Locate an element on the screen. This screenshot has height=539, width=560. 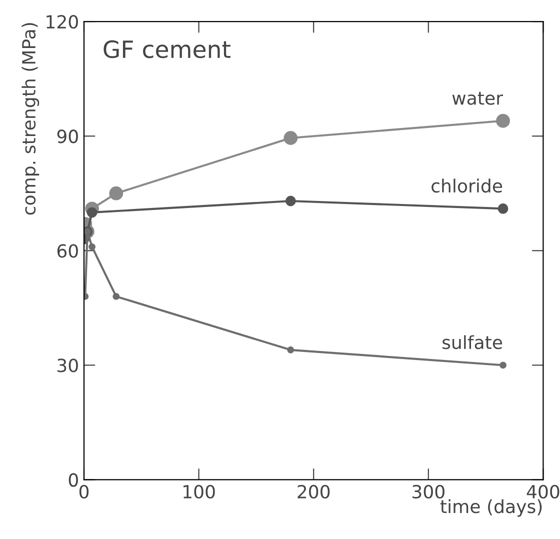
y-tick-label: 0 is located at coordinates (73, 480).